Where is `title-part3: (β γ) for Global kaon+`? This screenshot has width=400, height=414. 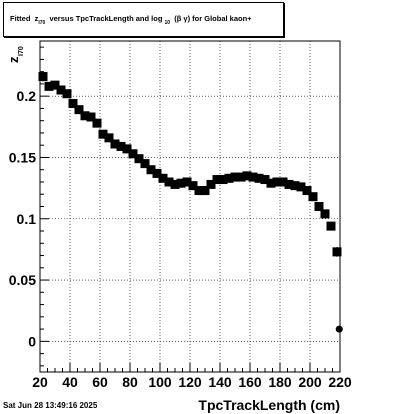 title-part3: (β γ) for Global kaon+ is located at coordinates (213, 18).